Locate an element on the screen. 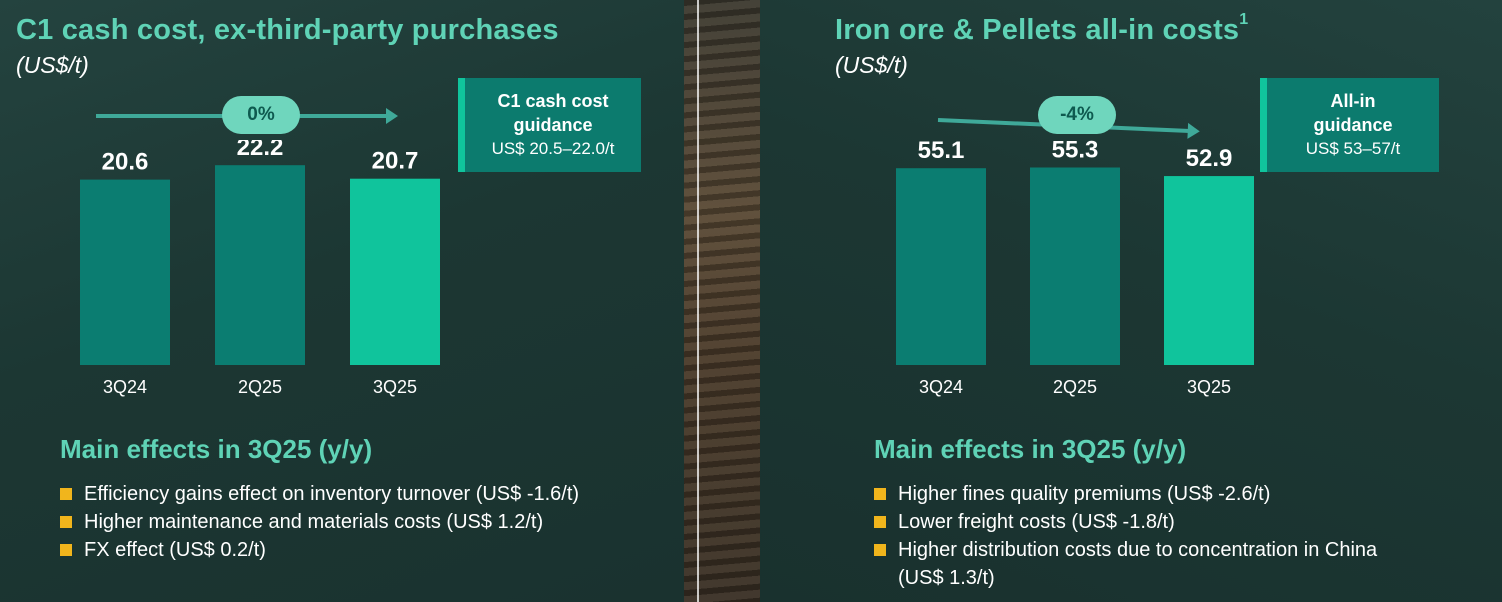 This screenshot has width=1502, height=602. right-bar-chart: 55.1 3Q24 55.3 2Q25 52.9 3Q25 is located at coordinates (1075, 268).